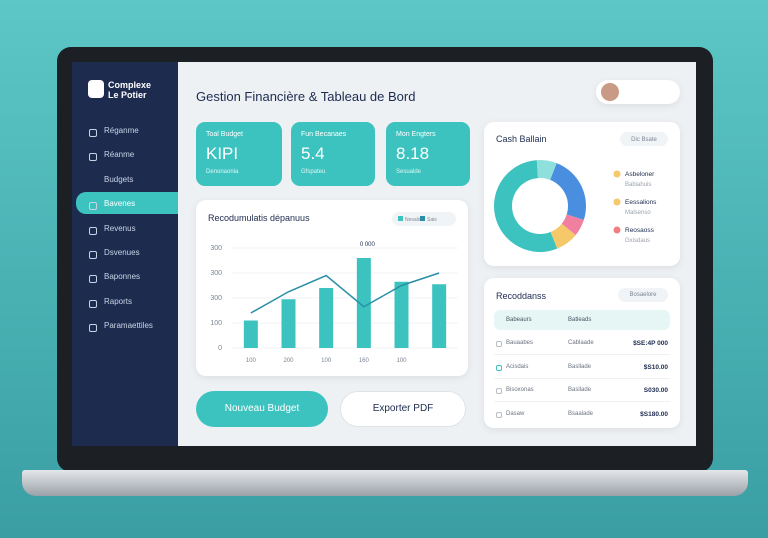 The height and width of the screenshot is (538, 768). Describe the element at coordinates (368, 245) in the screenshot. I see `annotation: 0 000` at that location.